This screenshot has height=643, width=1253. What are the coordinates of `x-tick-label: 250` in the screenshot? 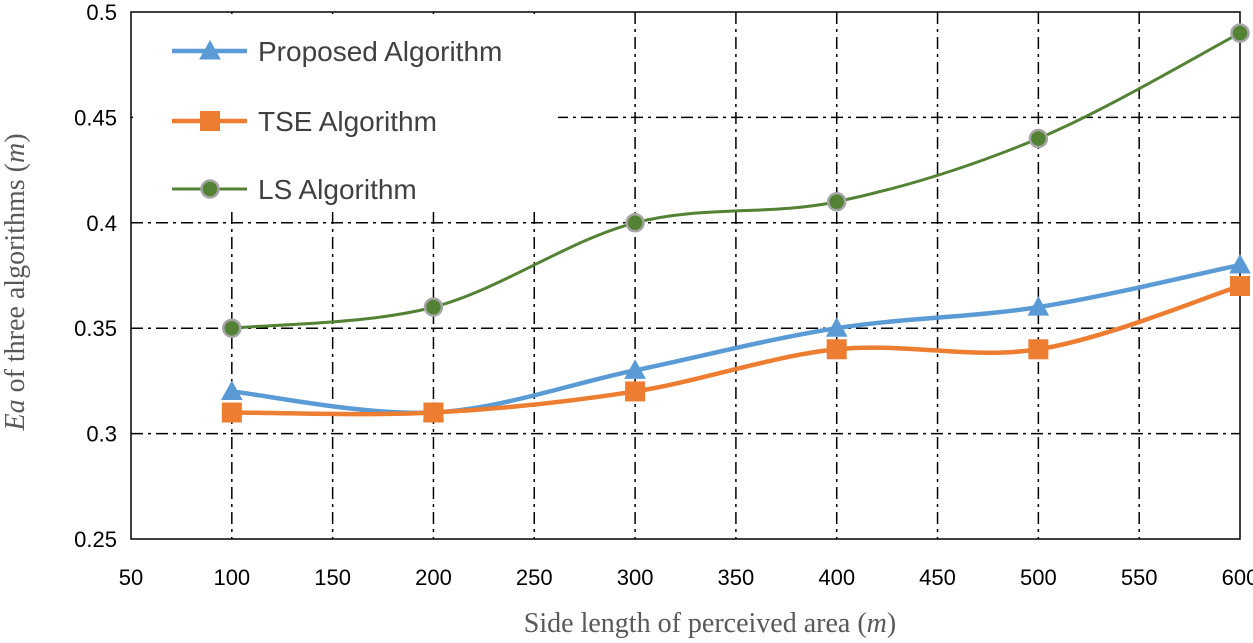 It's located at (534, 577).